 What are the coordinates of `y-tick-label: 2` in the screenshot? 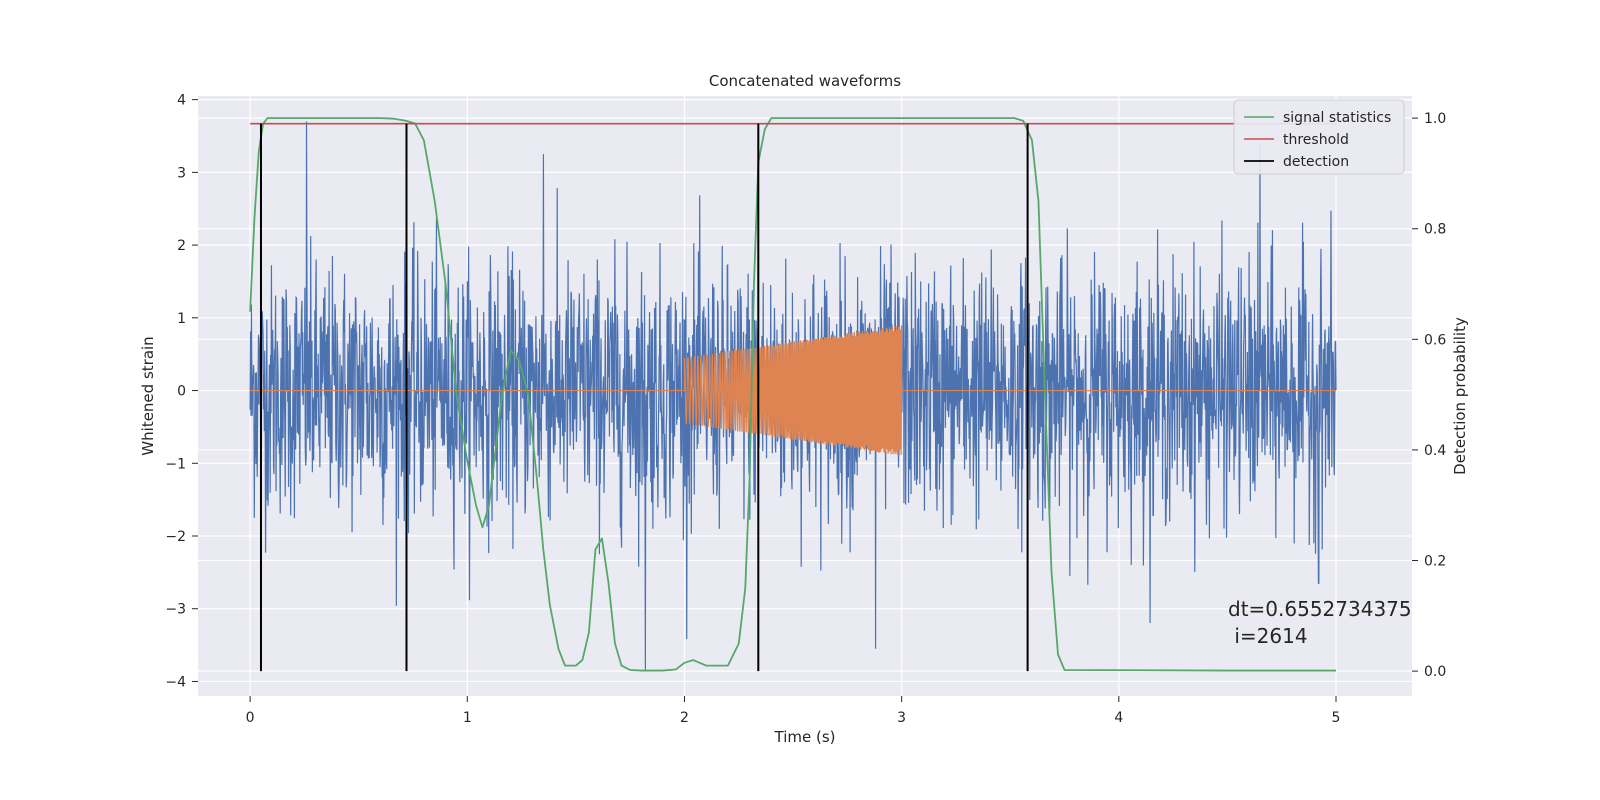 It's located at (181, 246).